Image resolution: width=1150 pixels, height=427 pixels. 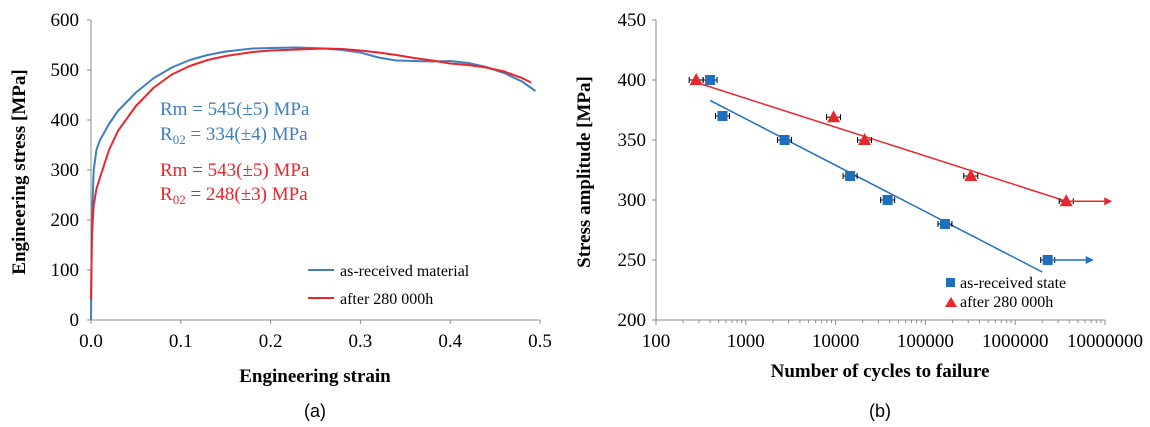 What do you see at coordinates (1015, 341) in the screenshot?
I see `x-tick-label-b: 1000000` at bounding box center [1015, 341].